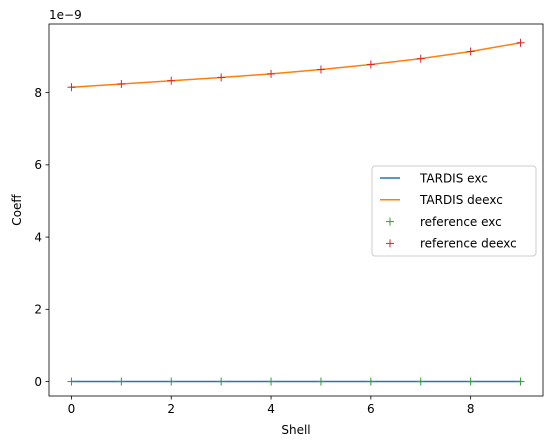  What do you see at coordinates (468, 244) in the screenshot?
I see `legend-label: reference deexc` at bounding box center [468, 244].